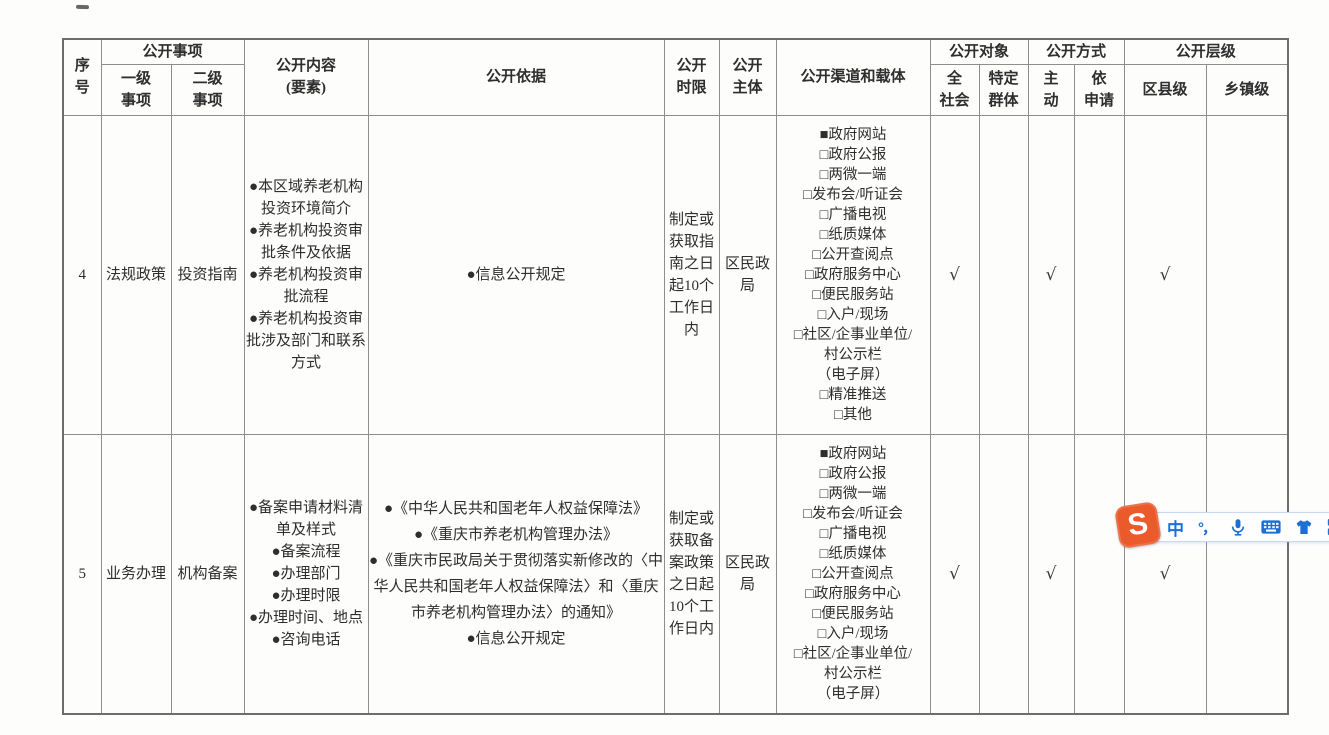 The height and width of the screenshot is (735, 1329). I want to click on ime-language-toggle: 中, so click(1175, 529).